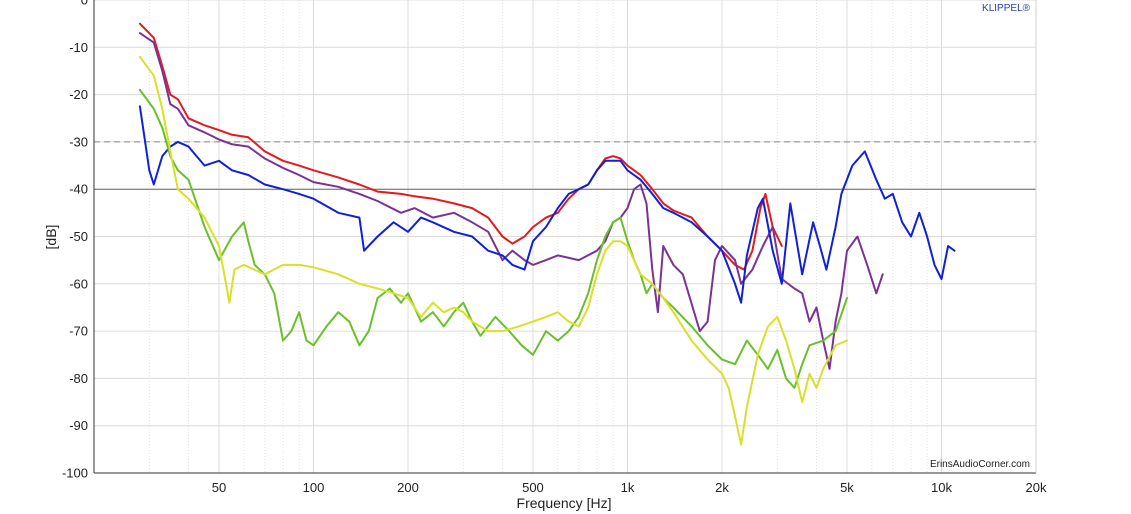 The image size is (1131, 514). I want to click on y-tick-label: -100, so click(75, 473).